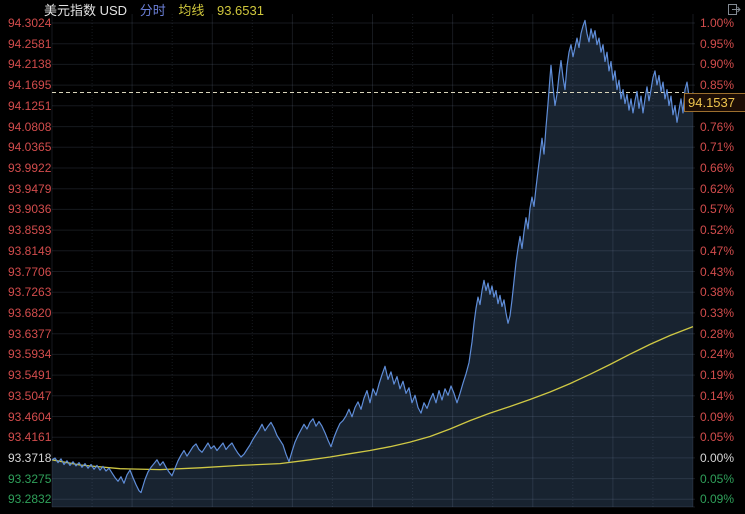 This screenshot has width=745, height=514. Describe the element at coordinates (86, 10) in the screenshot. I see `instrument-title: 美元指数 USD` at that location.